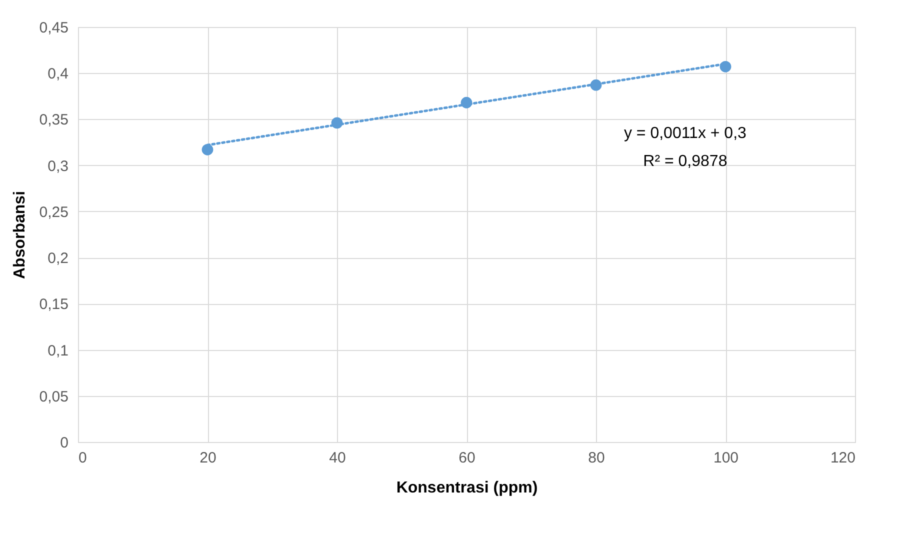 This screenshot has height=535, width=917. What do you see at coordinates (58, 259) in the screenshot?
I see `y-tick-label: 0,2` at bounding box center [58, 259].